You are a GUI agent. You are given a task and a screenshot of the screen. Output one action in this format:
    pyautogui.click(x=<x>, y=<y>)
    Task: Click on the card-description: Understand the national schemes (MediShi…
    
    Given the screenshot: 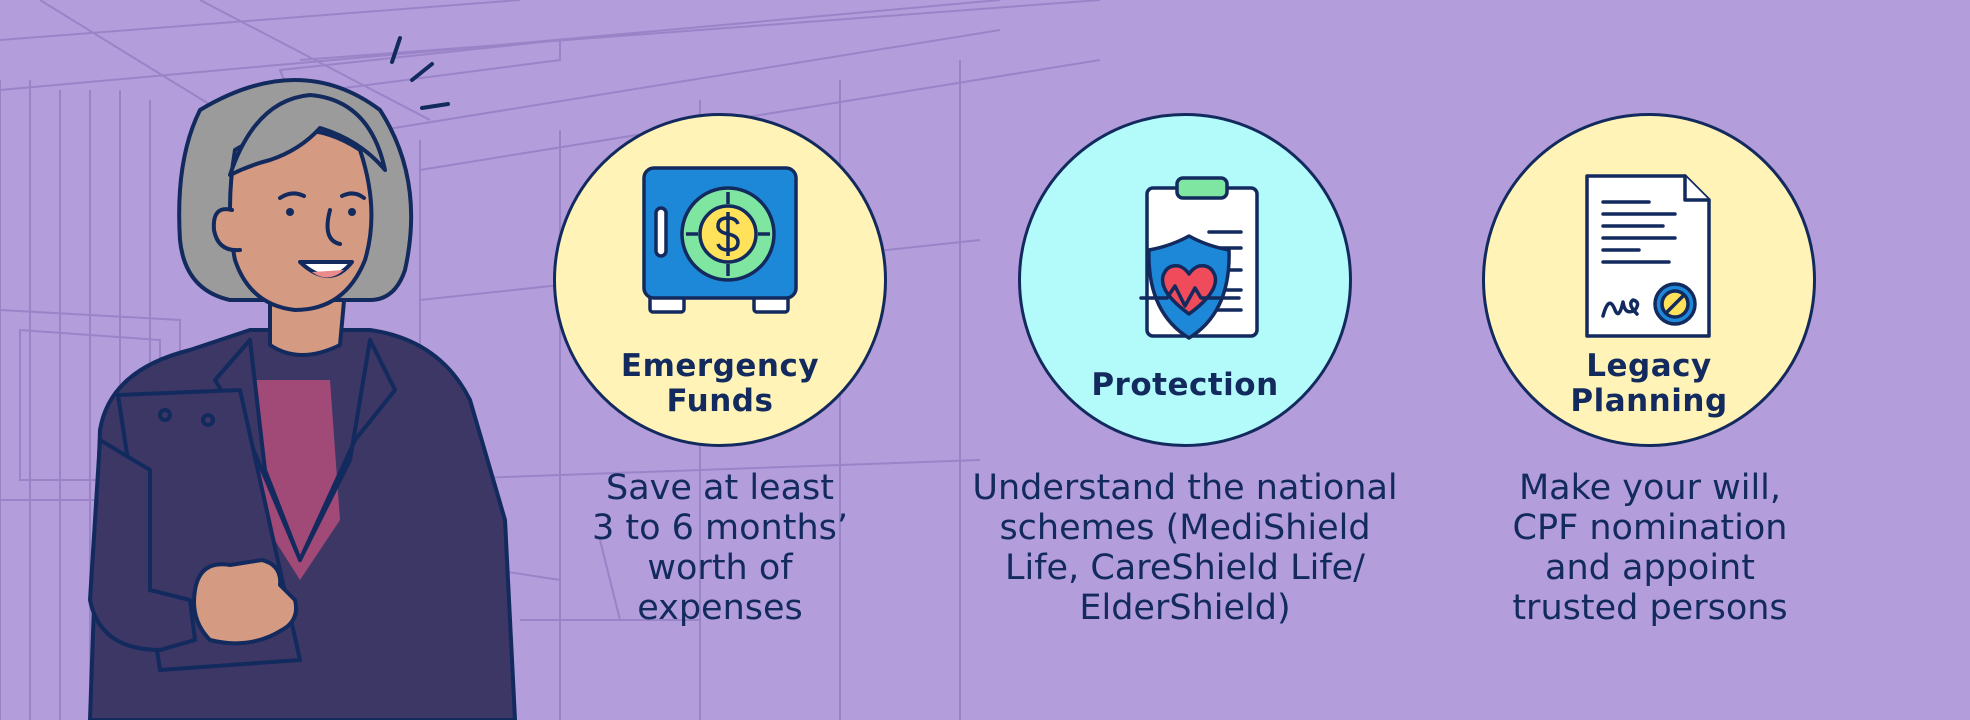 What is the action you would take?
    pyautogui.click(x=1185, y=548)
    